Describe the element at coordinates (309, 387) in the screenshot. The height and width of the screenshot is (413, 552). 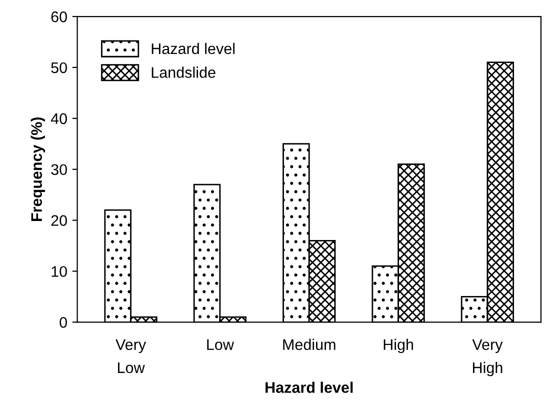
I see `x-axis-title: Hazard level` at that location.